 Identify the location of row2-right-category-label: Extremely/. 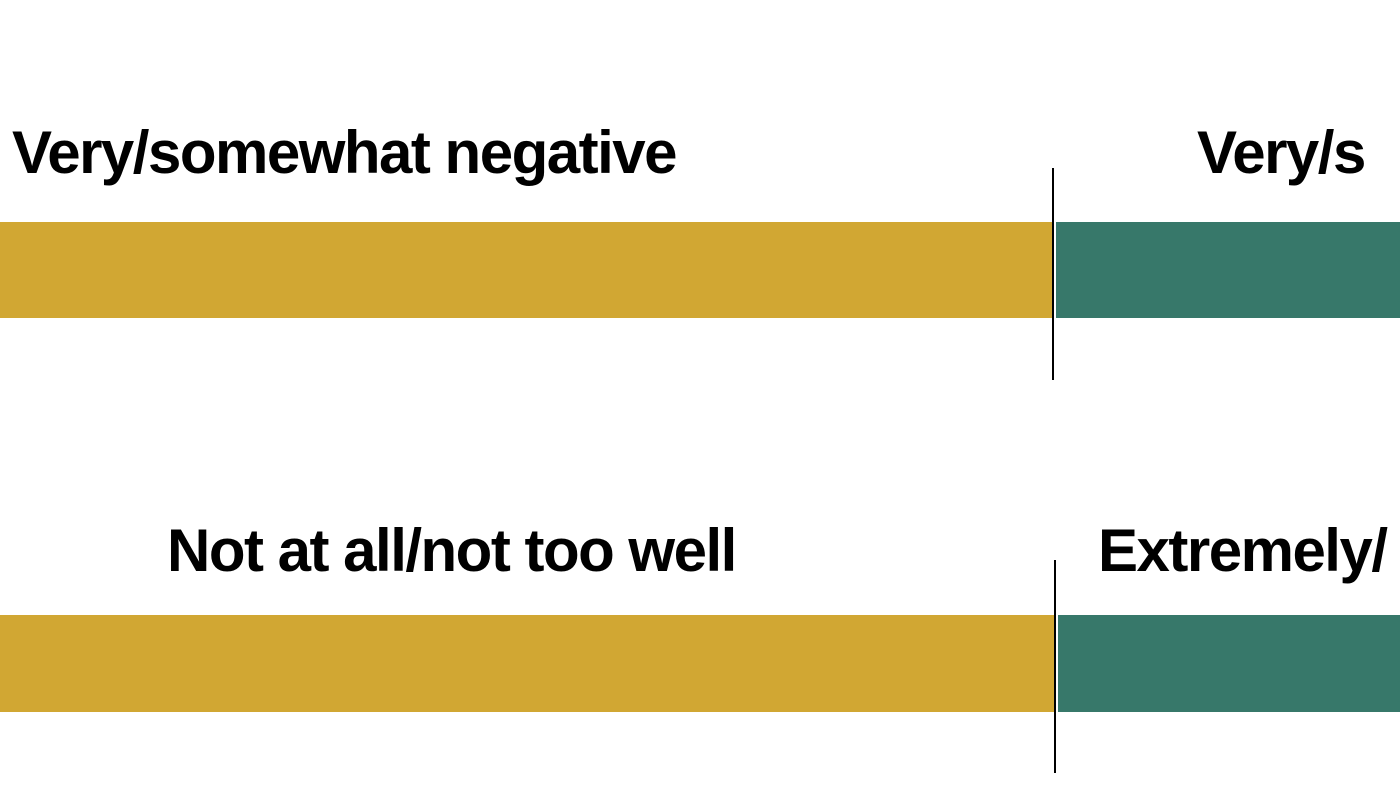
(1243, 550).